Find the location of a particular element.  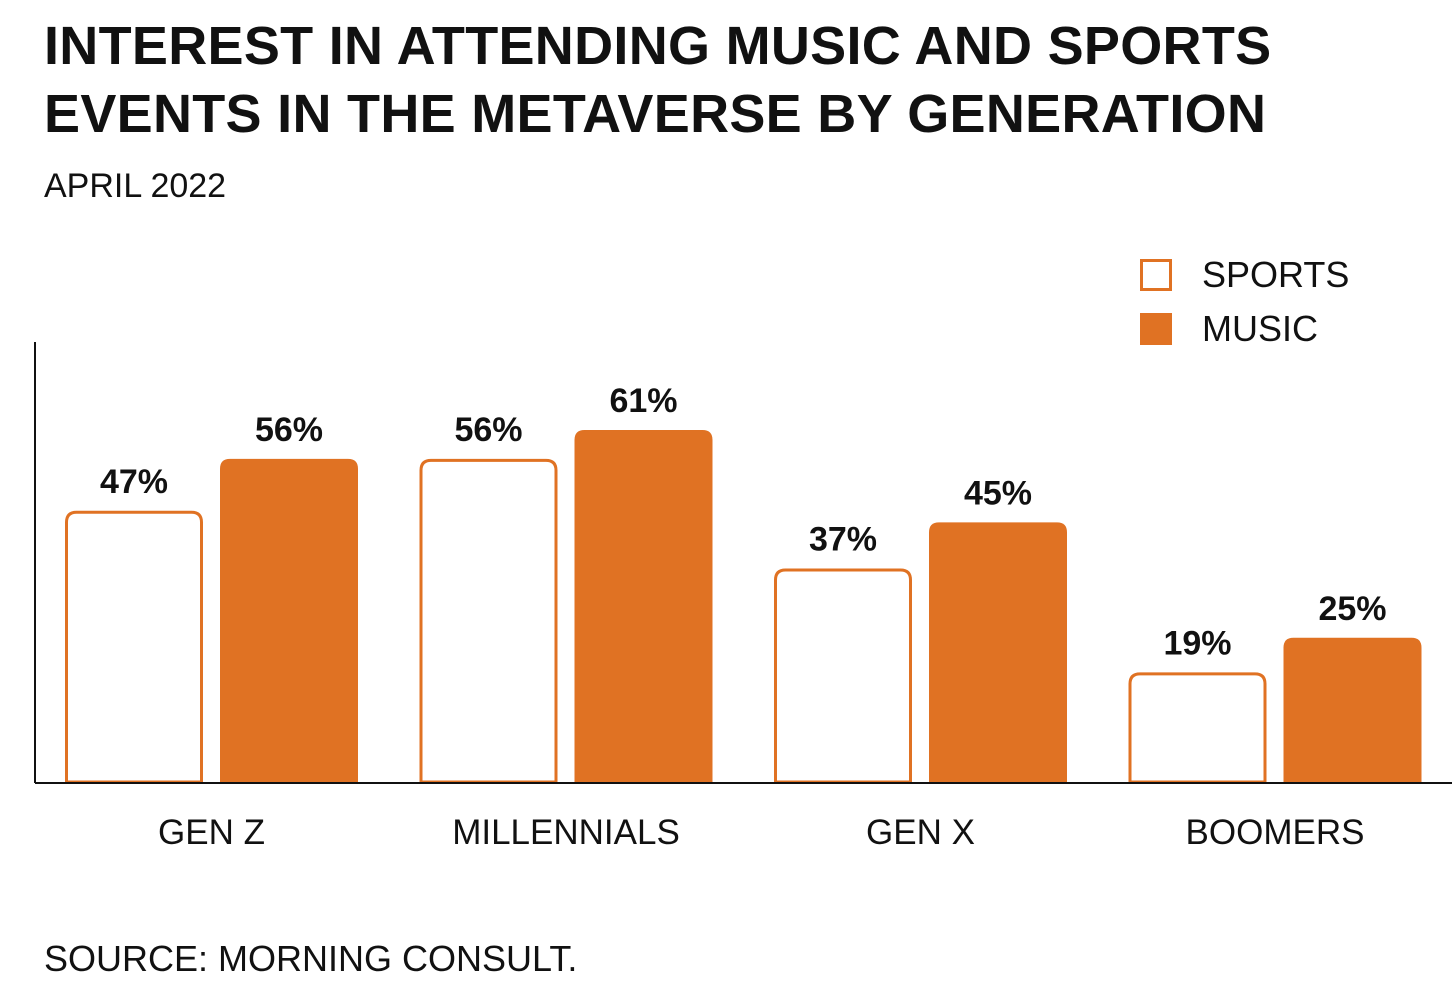

bar-music-gen-z is located at coordinates (289, 620).